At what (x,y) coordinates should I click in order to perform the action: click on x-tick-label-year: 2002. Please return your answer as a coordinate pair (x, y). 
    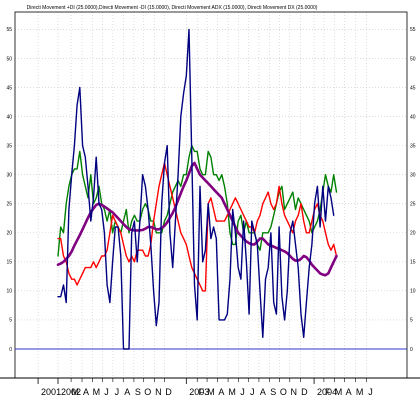
    Looking at the image, I should click on (71, 392).